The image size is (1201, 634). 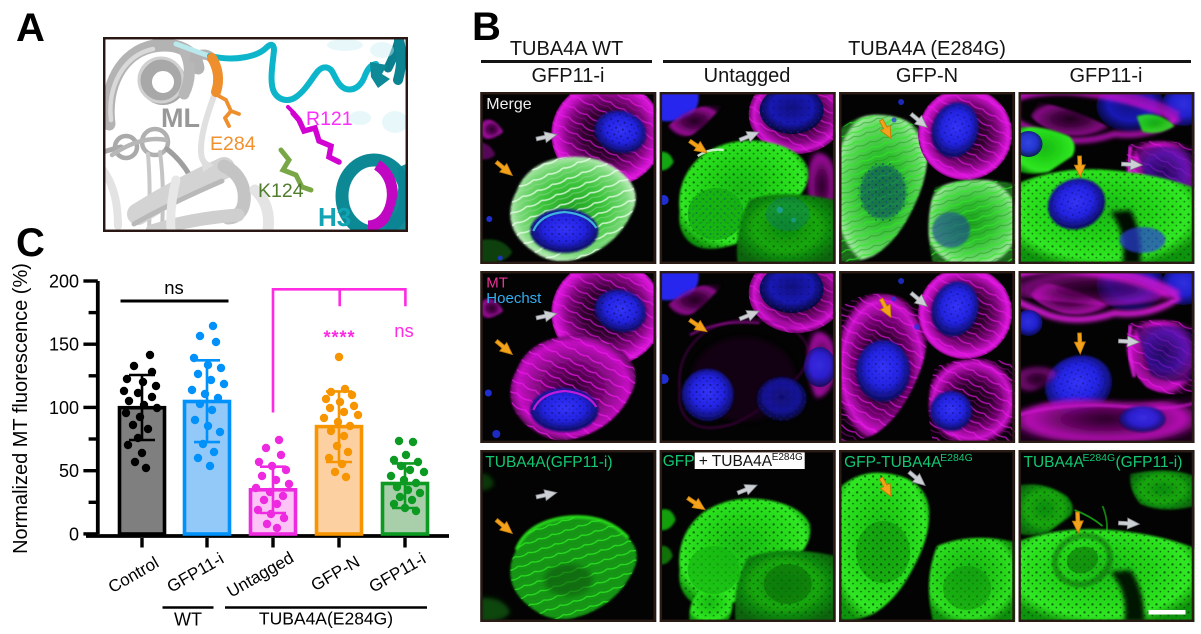 What do you see at coordinates (329, 119) in the screenshot?
I see `svg-text: R121` at bounding box center [329, 119].